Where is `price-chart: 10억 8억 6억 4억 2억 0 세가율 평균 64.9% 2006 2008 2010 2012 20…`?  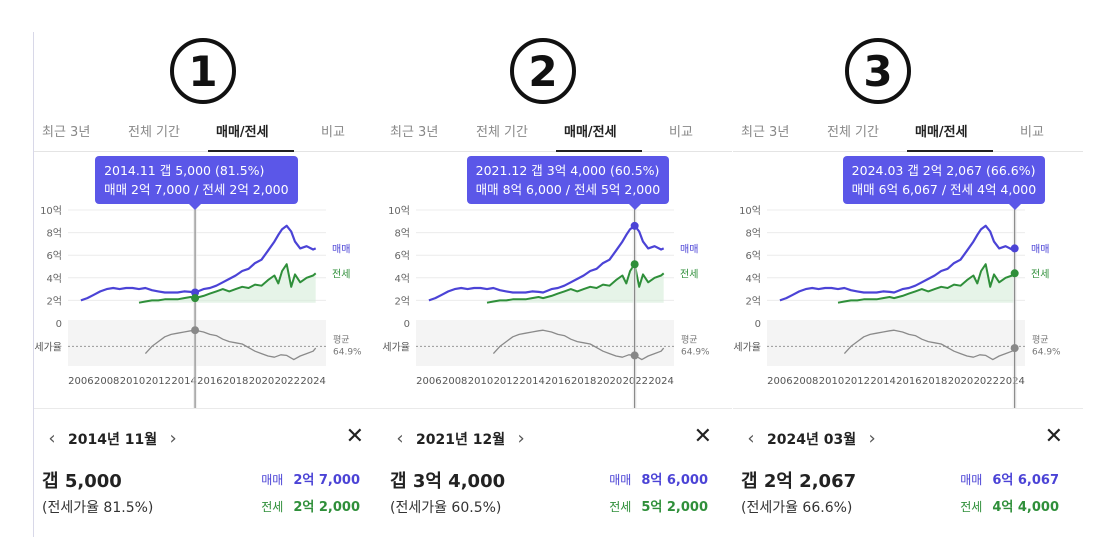 price-chart: 10억 8억 6억 4억 2억 0 세가율 평균 64.9% 2006 2008 2010 2012 20… is located at coordinates (209, 280).